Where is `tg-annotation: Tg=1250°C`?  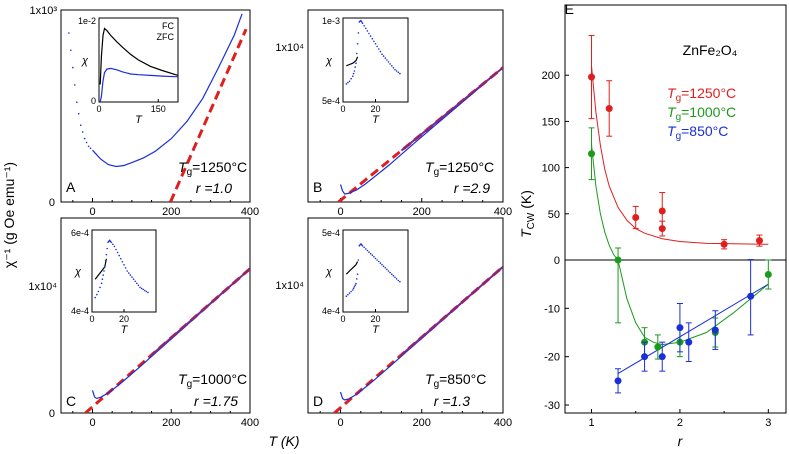 tg-annotation: Tg=1250°C is located at coordinates (459, 168).